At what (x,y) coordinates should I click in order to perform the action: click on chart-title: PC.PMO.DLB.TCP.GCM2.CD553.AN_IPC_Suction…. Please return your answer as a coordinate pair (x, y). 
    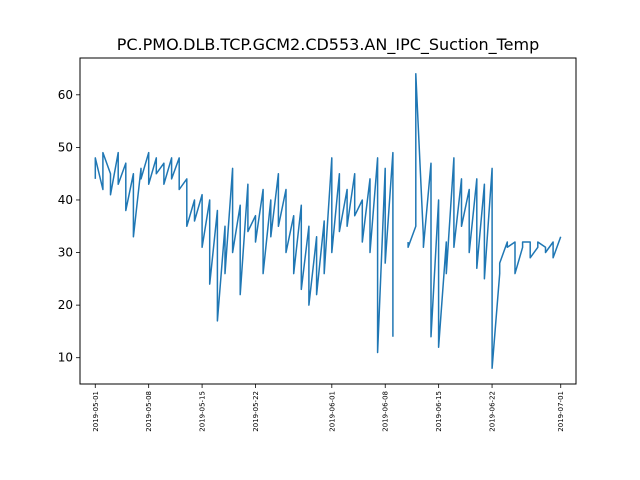
    Looking at the image, I should click on (328, 45).